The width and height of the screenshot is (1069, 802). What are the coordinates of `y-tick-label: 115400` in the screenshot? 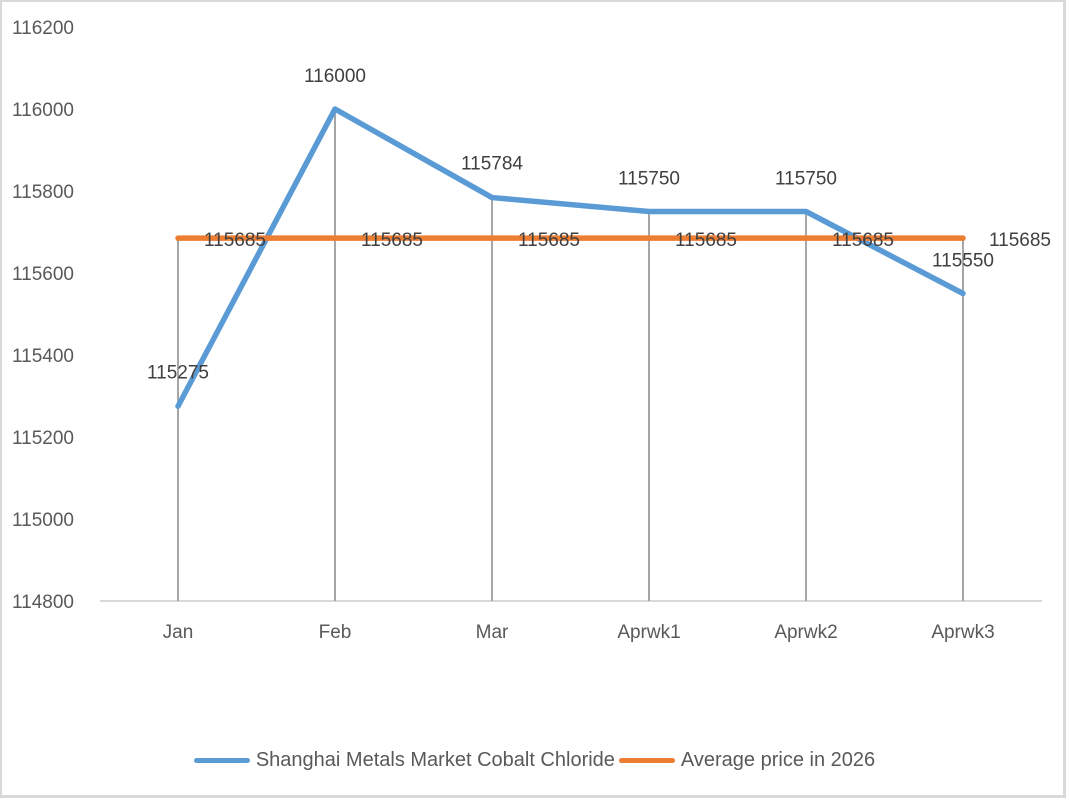 It's located at (43, 356).